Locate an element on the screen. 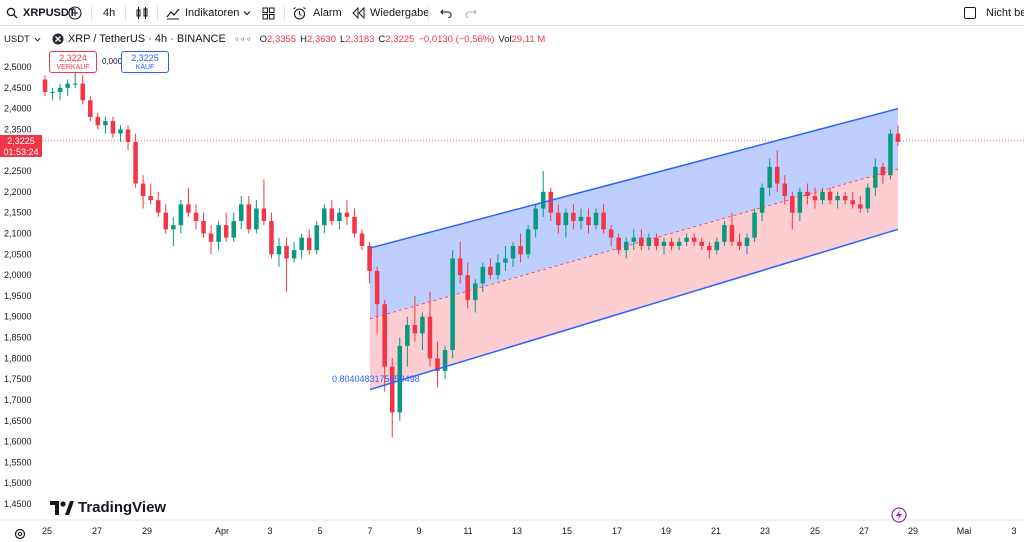  chevron-down-icon is located at coordinates (37, 39).